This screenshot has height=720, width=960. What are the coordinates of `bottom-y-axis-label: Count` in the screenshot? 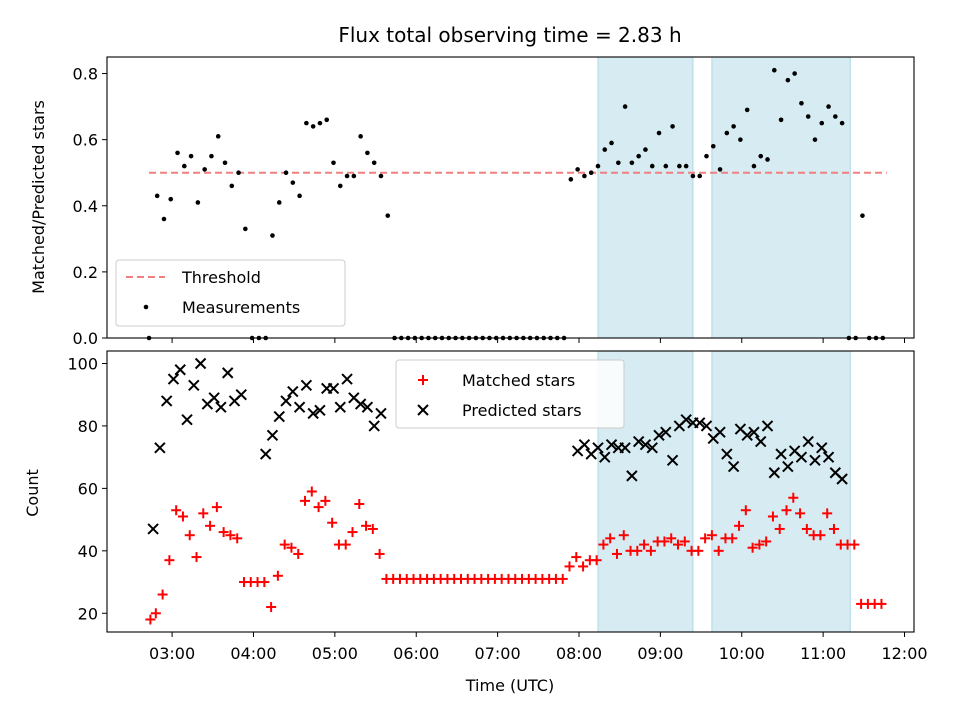 It's located at (32, 493).